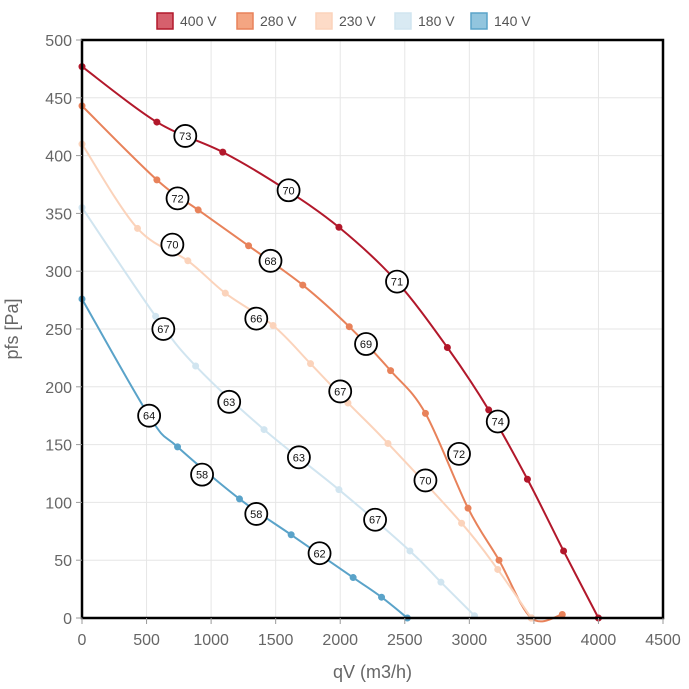  I want to click on efficiency-marker: 74, so click(497, 421).